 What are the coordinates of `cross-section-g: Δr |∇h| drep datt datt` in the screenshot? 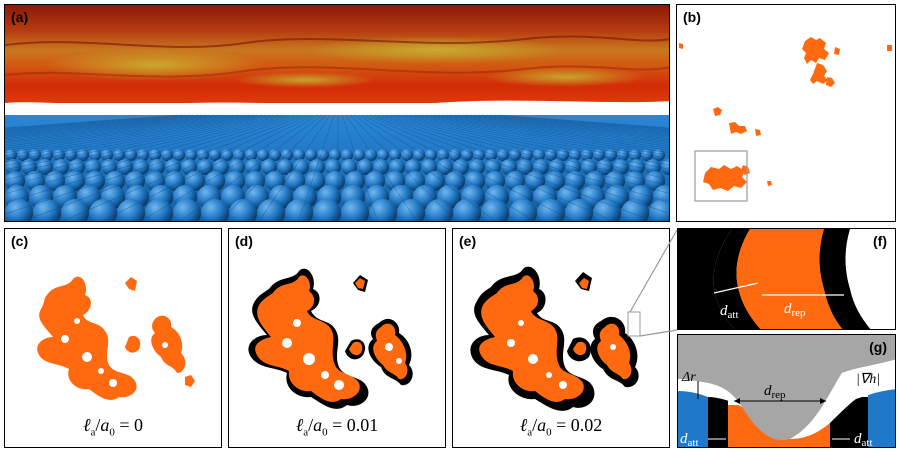 It's located at (786, 391).